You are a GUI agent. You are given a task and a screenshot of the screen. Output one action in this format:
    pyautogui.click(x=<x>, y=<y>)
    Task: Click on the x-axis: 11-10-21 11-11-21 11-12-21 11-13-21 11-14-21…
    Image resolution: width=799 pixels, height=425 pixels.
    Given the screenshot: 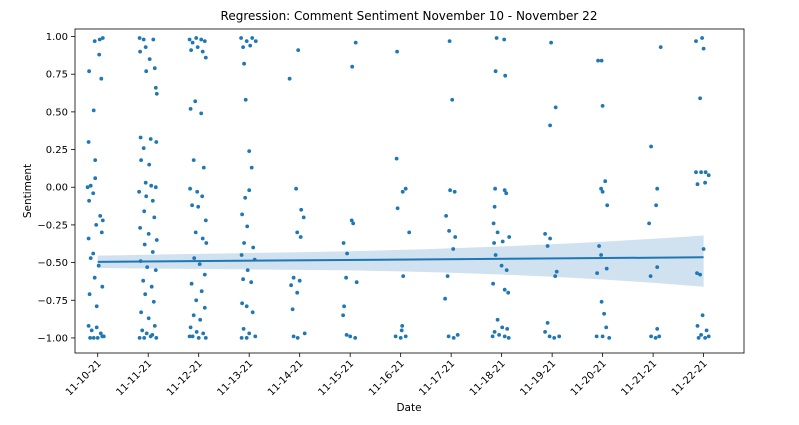 What is the action you would take?
    pyautogui.click(x=387, y=375)
    